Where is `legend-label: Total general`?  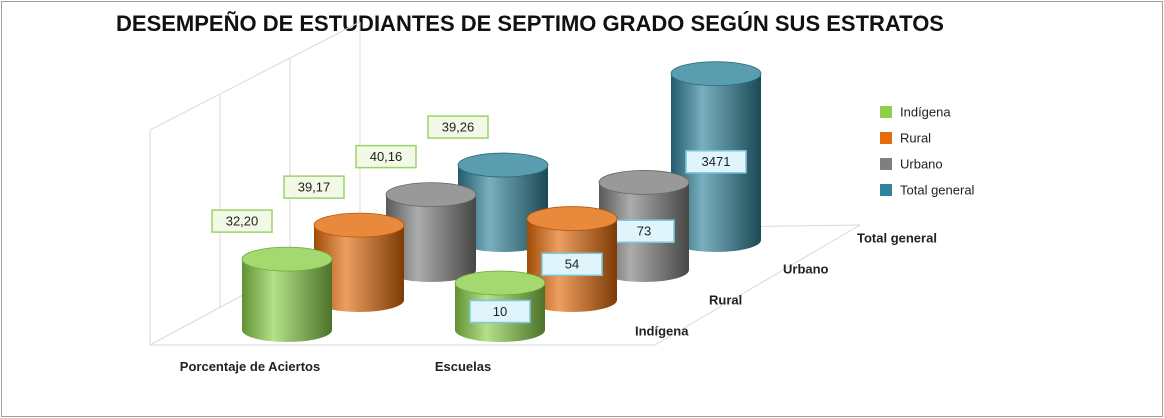
legend-label: Total general is located at coordinates (937, 189).